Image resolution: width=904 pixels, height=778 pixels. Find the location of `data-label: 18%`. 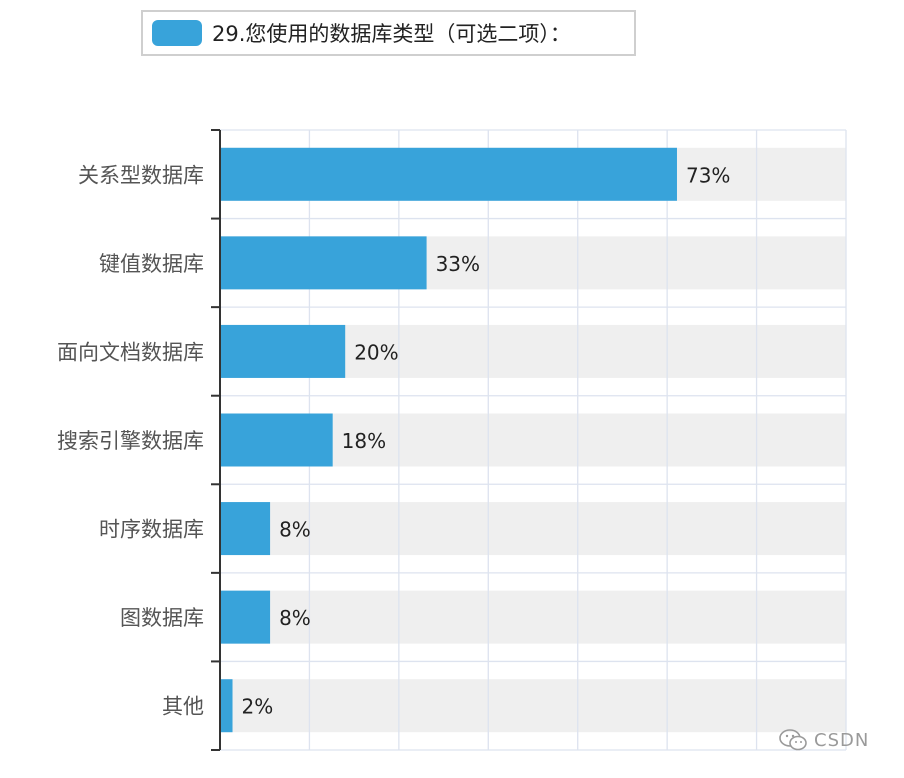

data-label: 18% is located at coordinates (364, 441).